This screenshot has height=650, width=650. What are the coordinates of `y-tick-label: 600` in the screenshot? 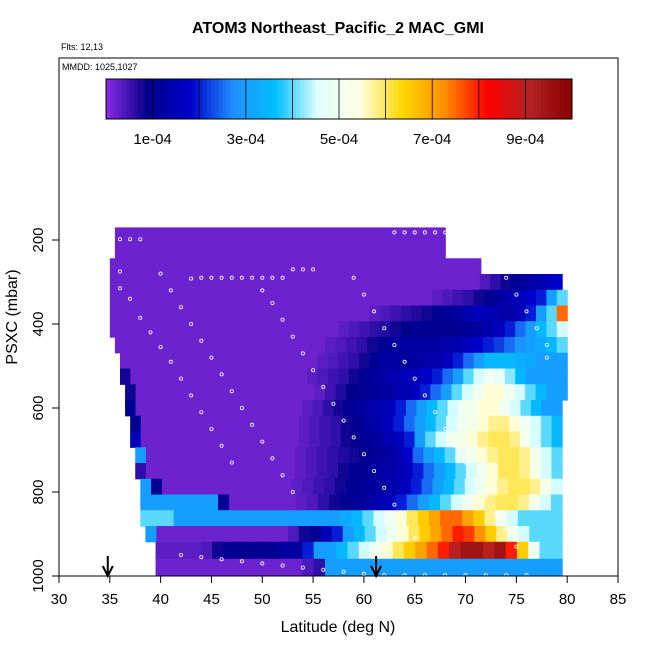 It's located at (38, 407).